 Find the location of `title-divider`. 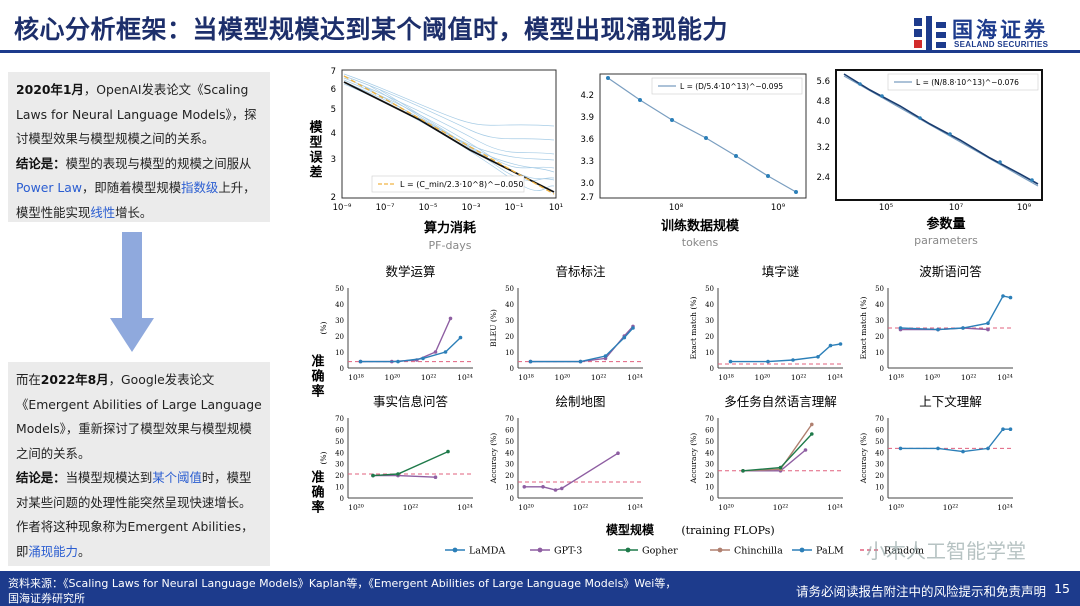

title-divider is located at coordinates (540, 51).